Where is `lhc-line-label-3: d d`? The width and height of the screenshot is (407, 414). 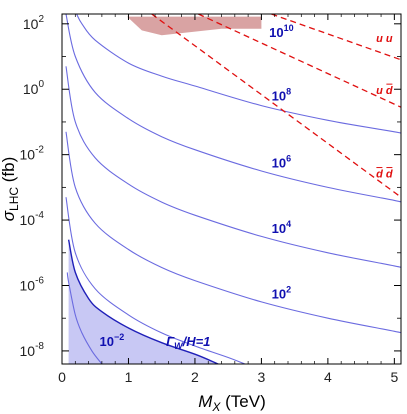
lhc-line-label-3: d d is located at coordinates (384, 175).